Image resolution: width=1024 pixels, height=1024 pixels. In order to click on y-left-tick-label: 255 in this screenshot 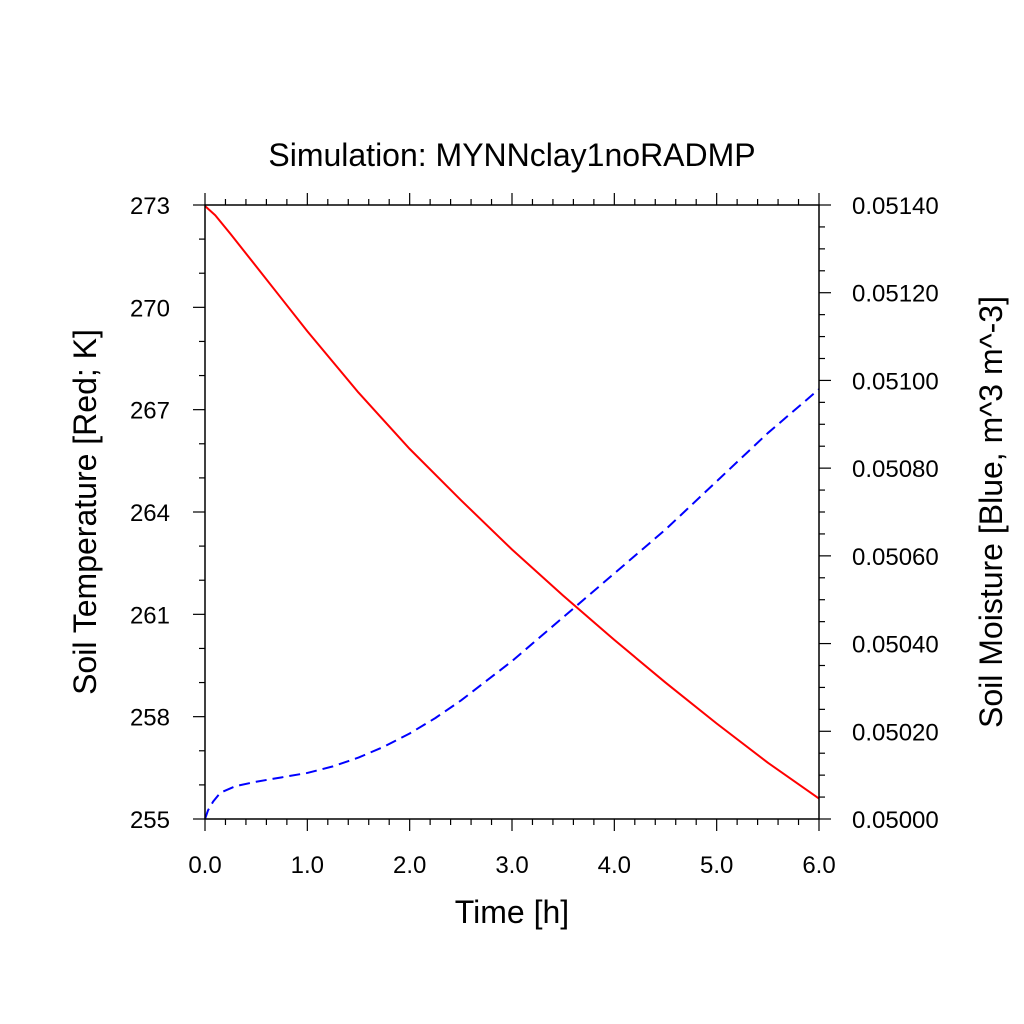, I will do `click(150, 820)`.